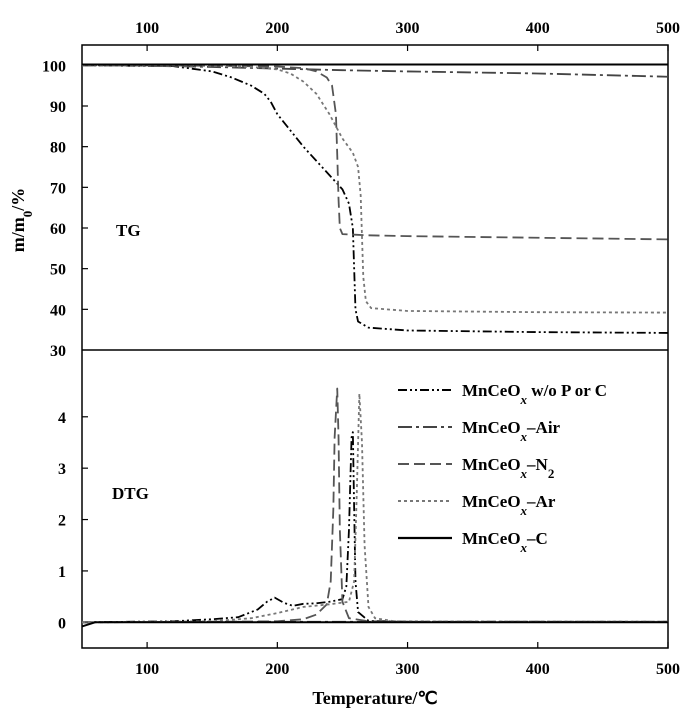 This screenshot has height=714, width=700. What do you see at coordinates (668, 28) in the screenshot?
I see `x-tick-label-top: 500` at bounding box center [668, 28].